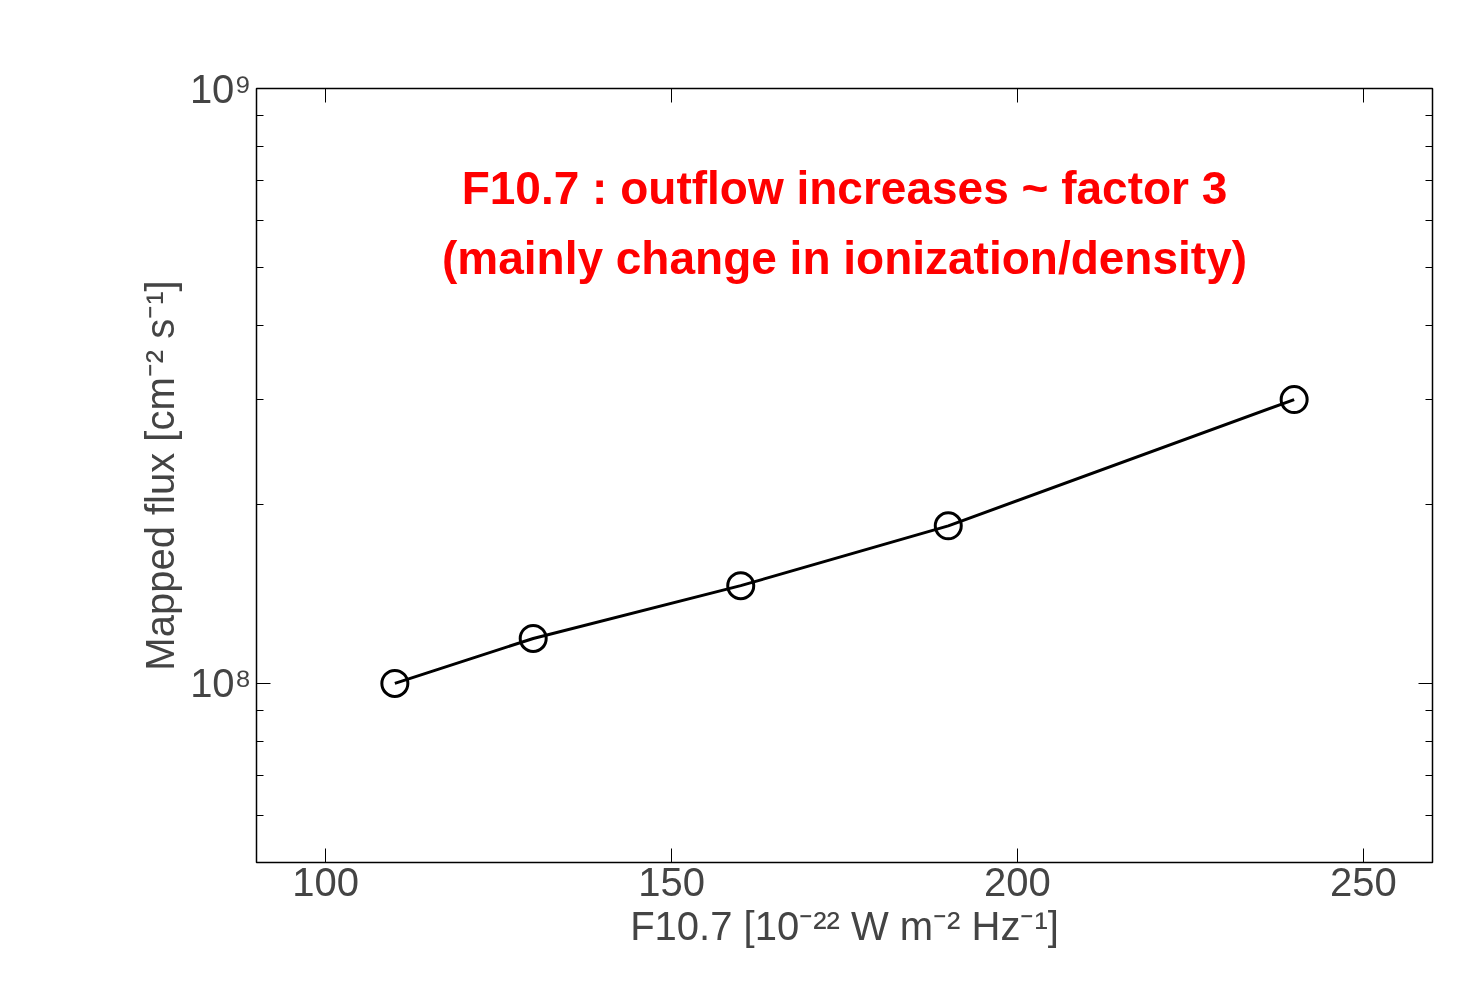 The width and height of the screenshot is (1482, 1006). Describe the element at coordinates (844, 187) in the screenshot. I see `annotation: F10.7 : outflow increases ~ factor 3` at that location.